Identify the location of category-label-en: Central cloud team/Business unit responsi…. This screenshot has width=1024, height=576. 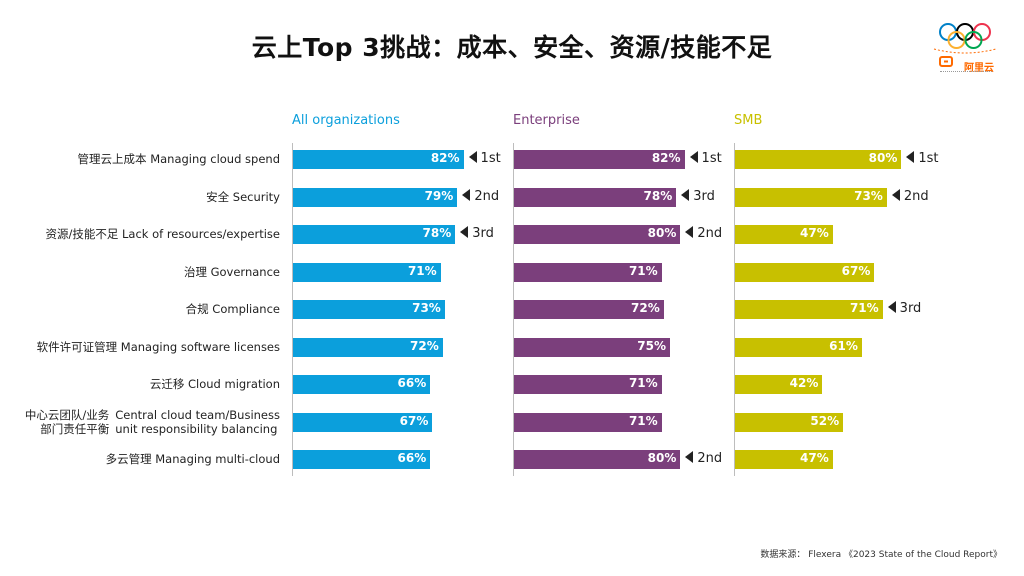
(197, 421).